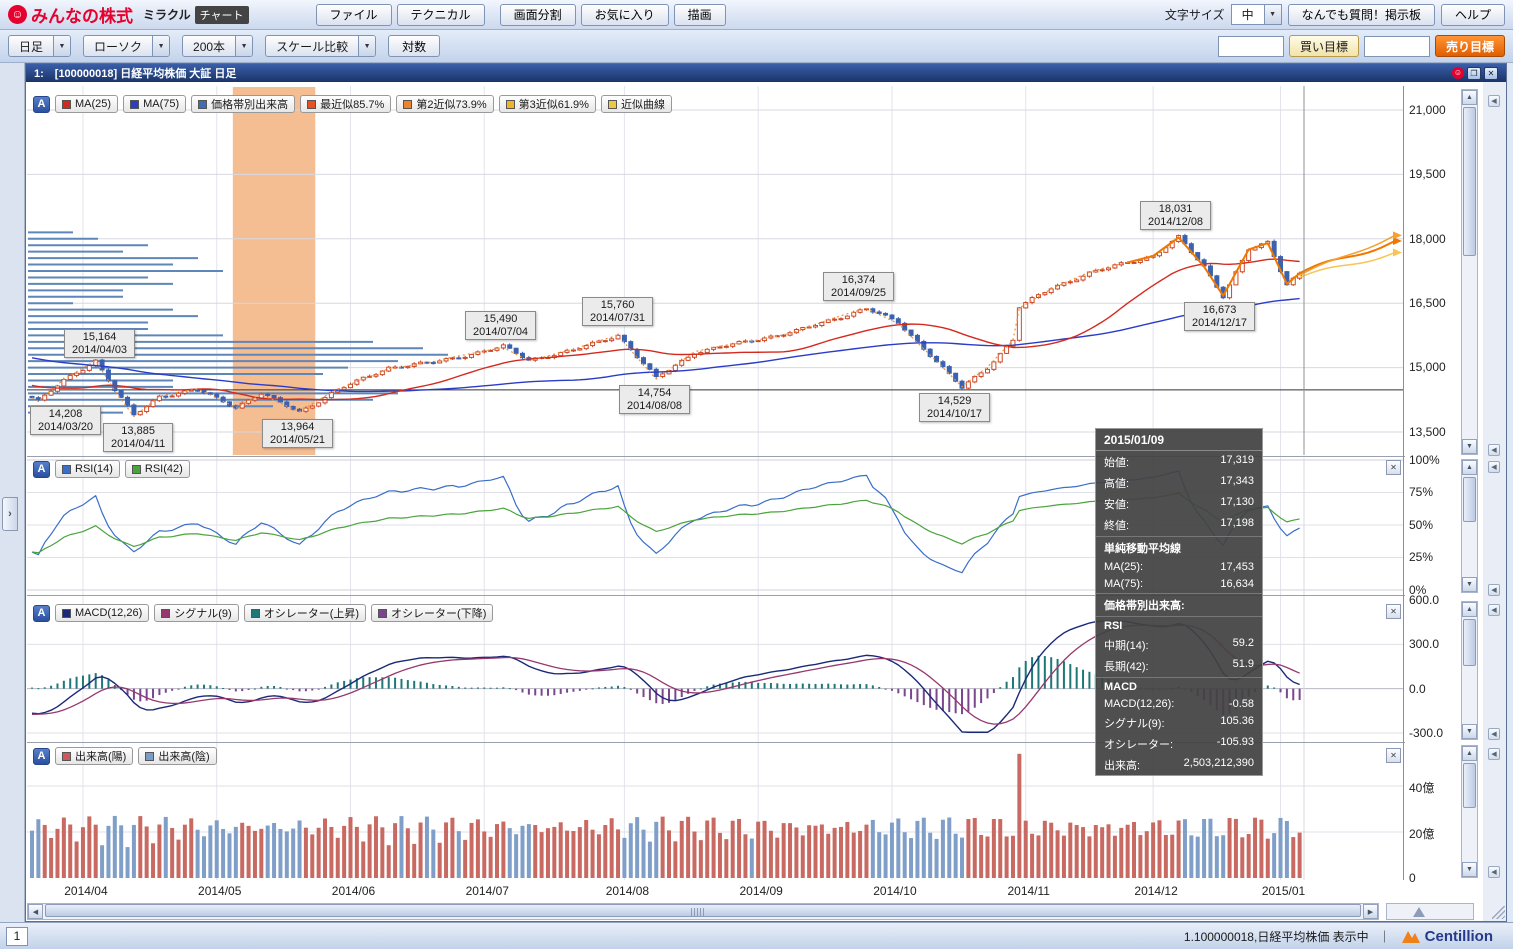 The height and width of the screenshot is (949, 1513). Describe the element at coordinates (1323, 46) in the screenshot. I see `buy-target-button: 買い目標` at that location.